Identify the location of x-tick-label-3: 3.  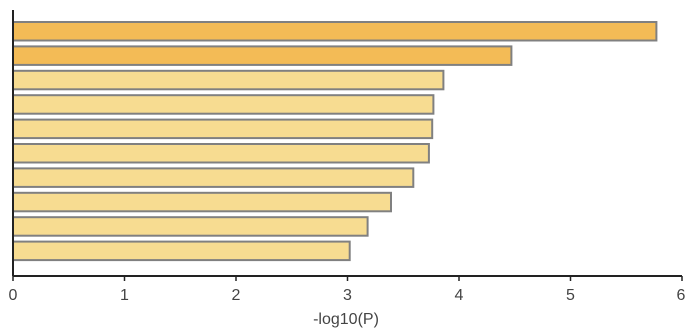
(347, 295).